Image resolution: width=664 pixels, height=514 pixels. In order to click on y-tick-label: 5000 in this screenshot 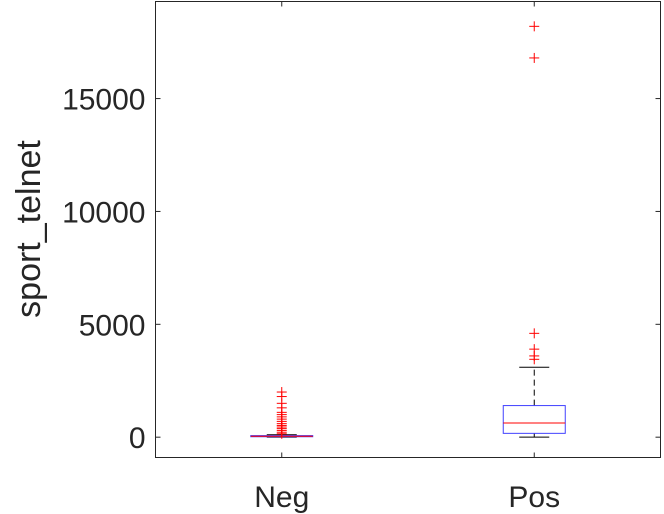, I will do `click(112, 325)`.